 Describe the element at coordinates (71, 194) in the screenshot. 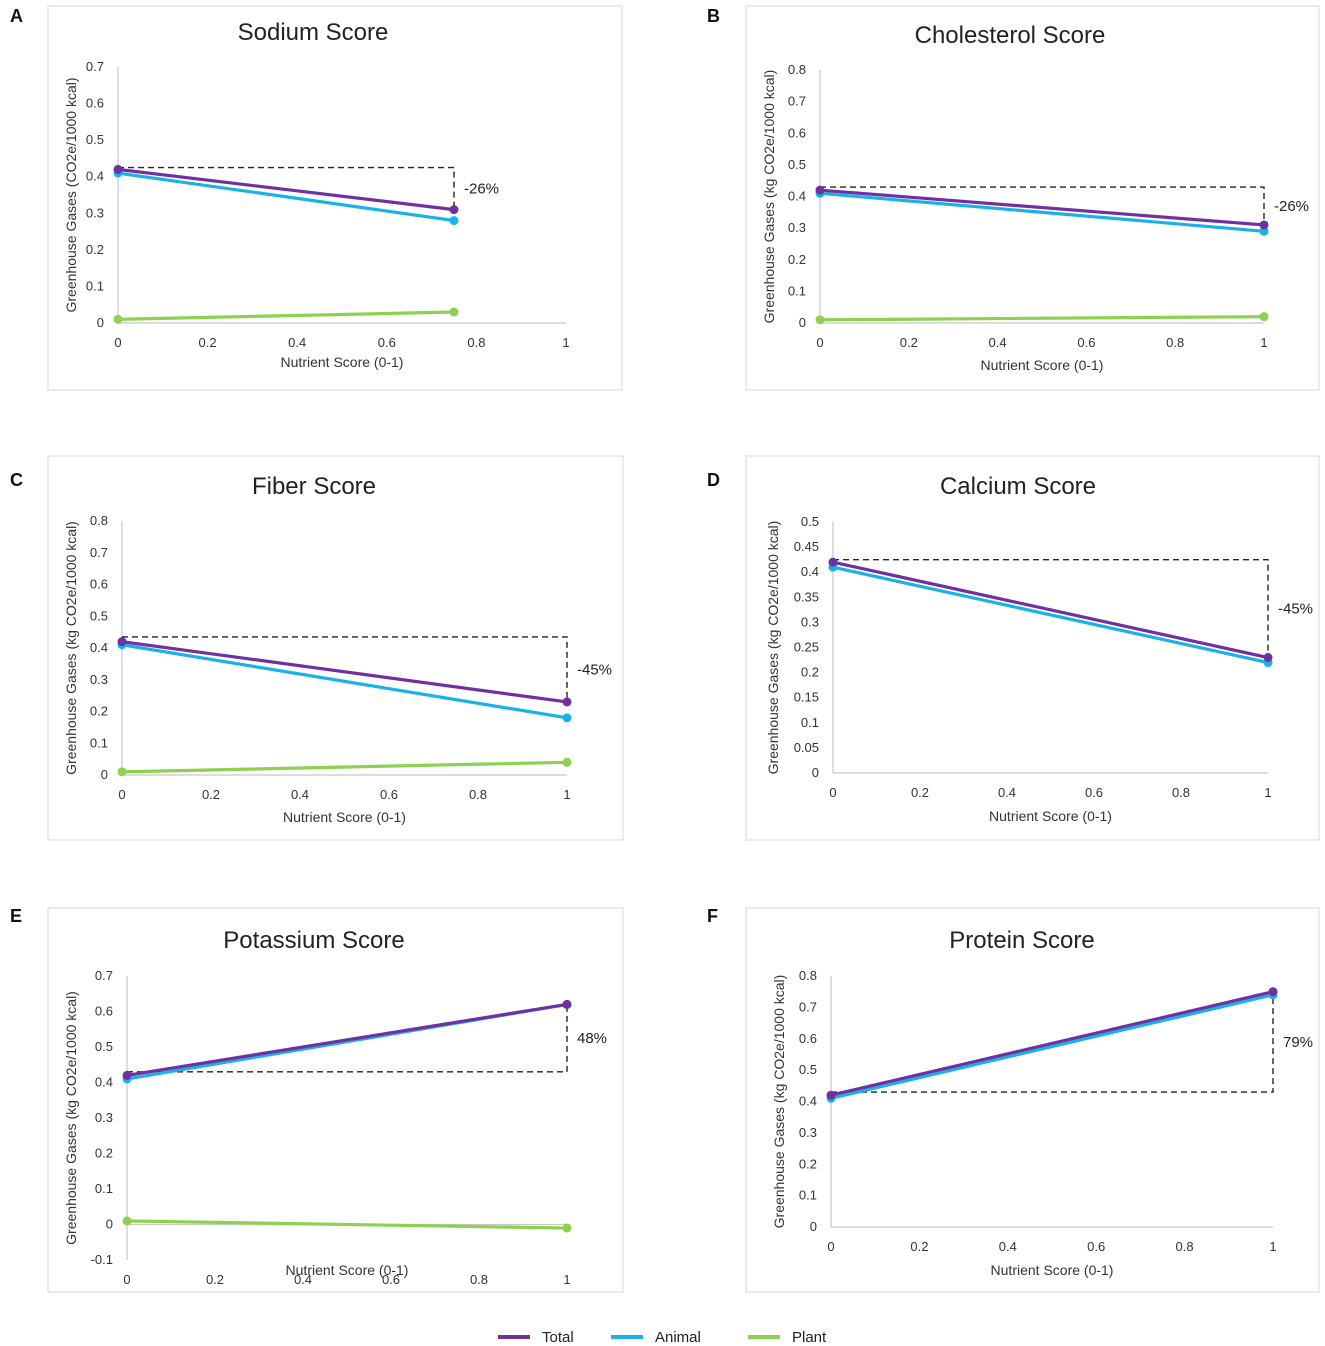

I see `y-axis-label: Greenhouse Gases (CO2e/1000 kcal)` at that location.